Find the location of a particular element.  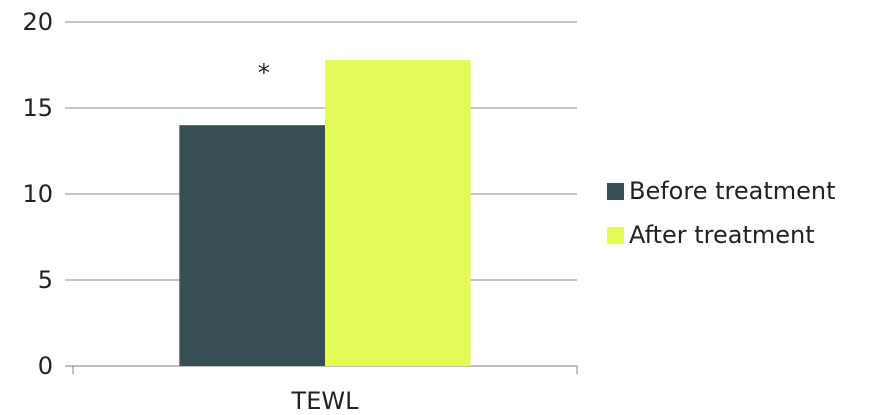

y-tick-label-0: 0 is located at coordinates (45, 366).